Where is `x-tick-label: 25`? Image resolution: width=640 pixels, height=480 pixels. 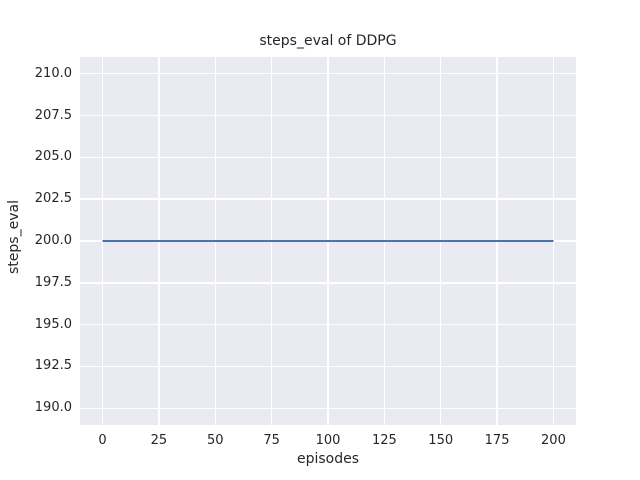 x-tick-label: 25 is located at coordinates (159, 440).